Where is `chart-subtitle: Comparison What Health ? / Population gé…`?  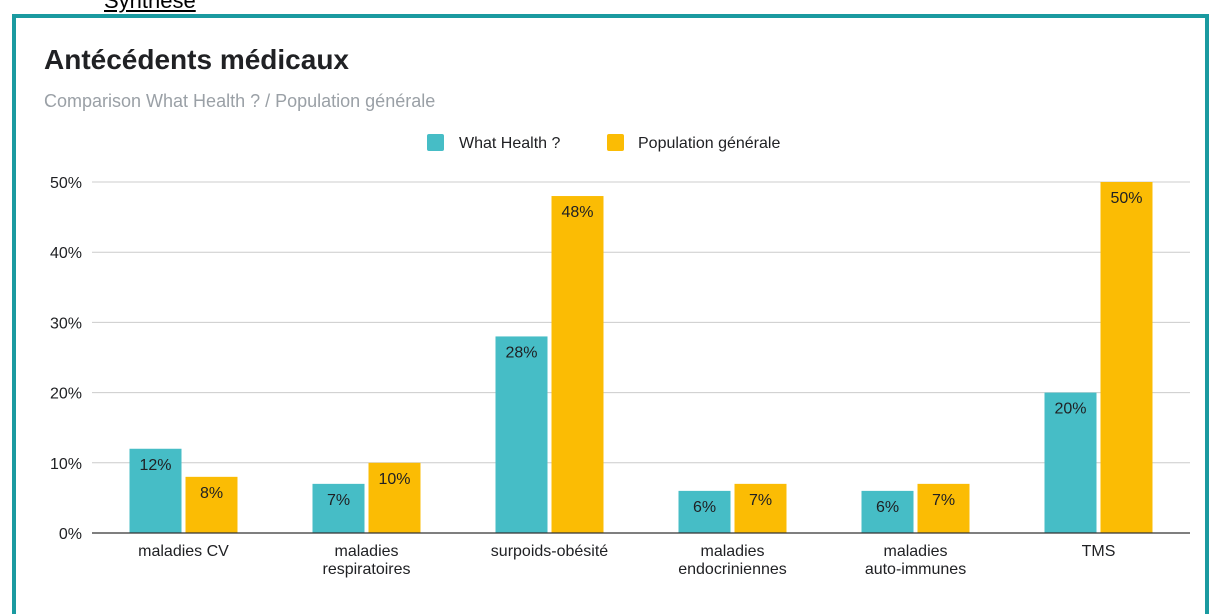 chart-subtitle: Comparison What Health ? / Population gé… is located at coordinates (240, 101).